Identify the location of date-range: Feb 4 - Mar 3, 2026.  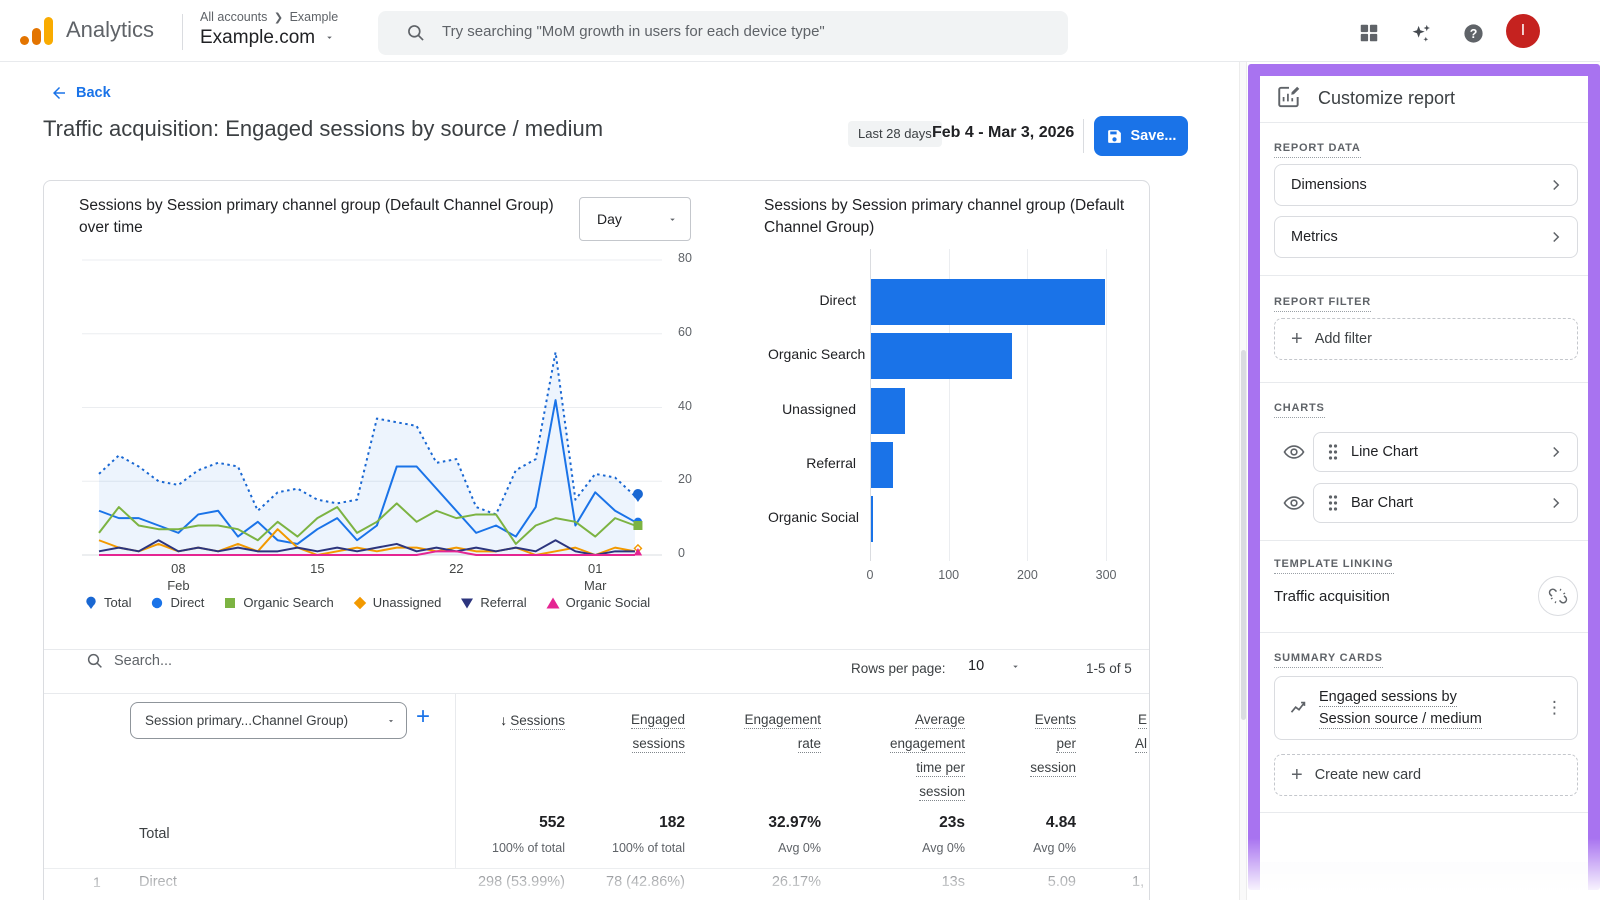
(1003, 132).